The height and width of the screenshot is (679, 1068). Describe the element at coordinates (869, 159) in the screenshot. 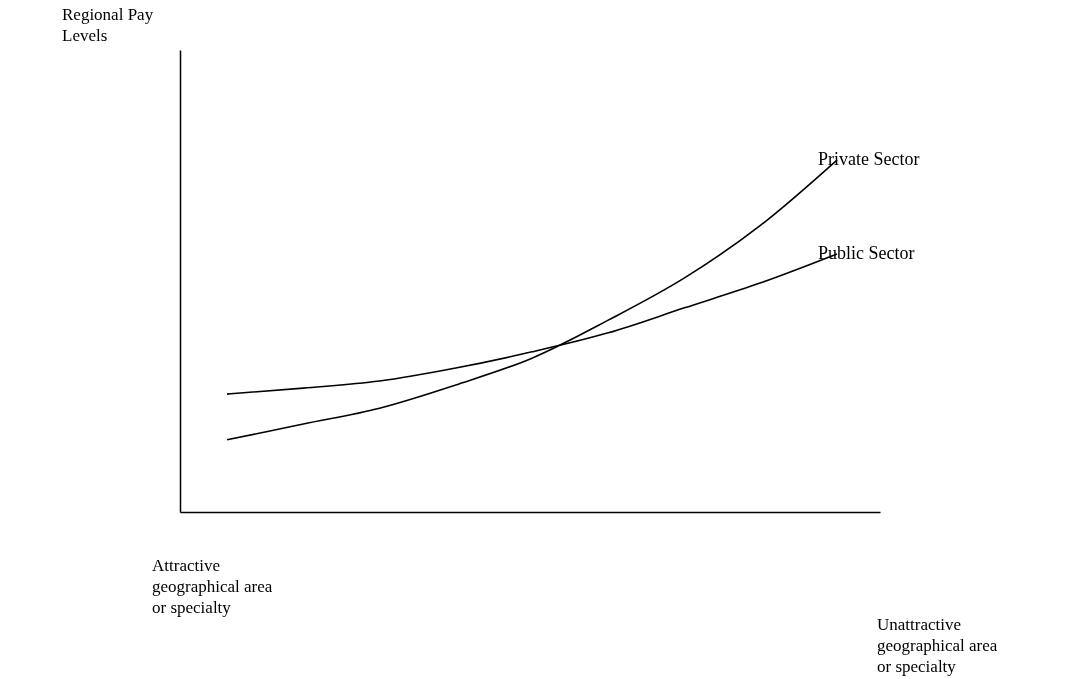

I see `series-label: Private Sector` at that location.